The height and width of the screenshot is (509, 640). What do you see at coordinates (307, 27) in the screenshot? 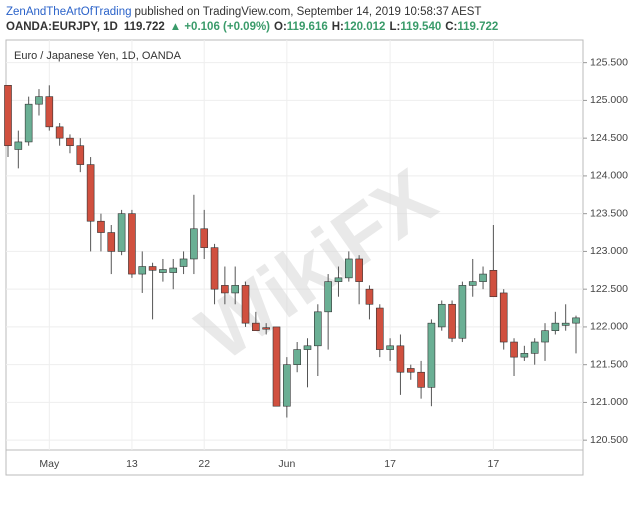
I see `o-value: 119.616` at bounding box center [307, 27].